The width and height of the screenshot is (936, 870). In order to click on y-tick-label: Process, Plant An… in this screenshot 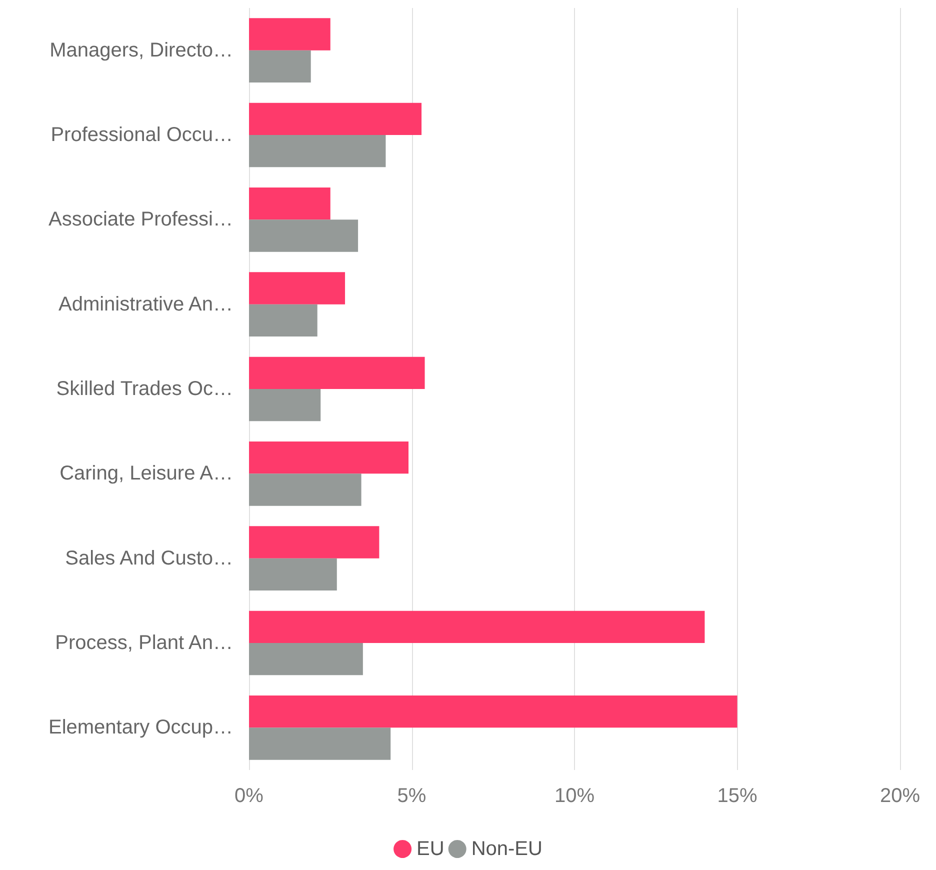, I will do `click(144, 643)`.